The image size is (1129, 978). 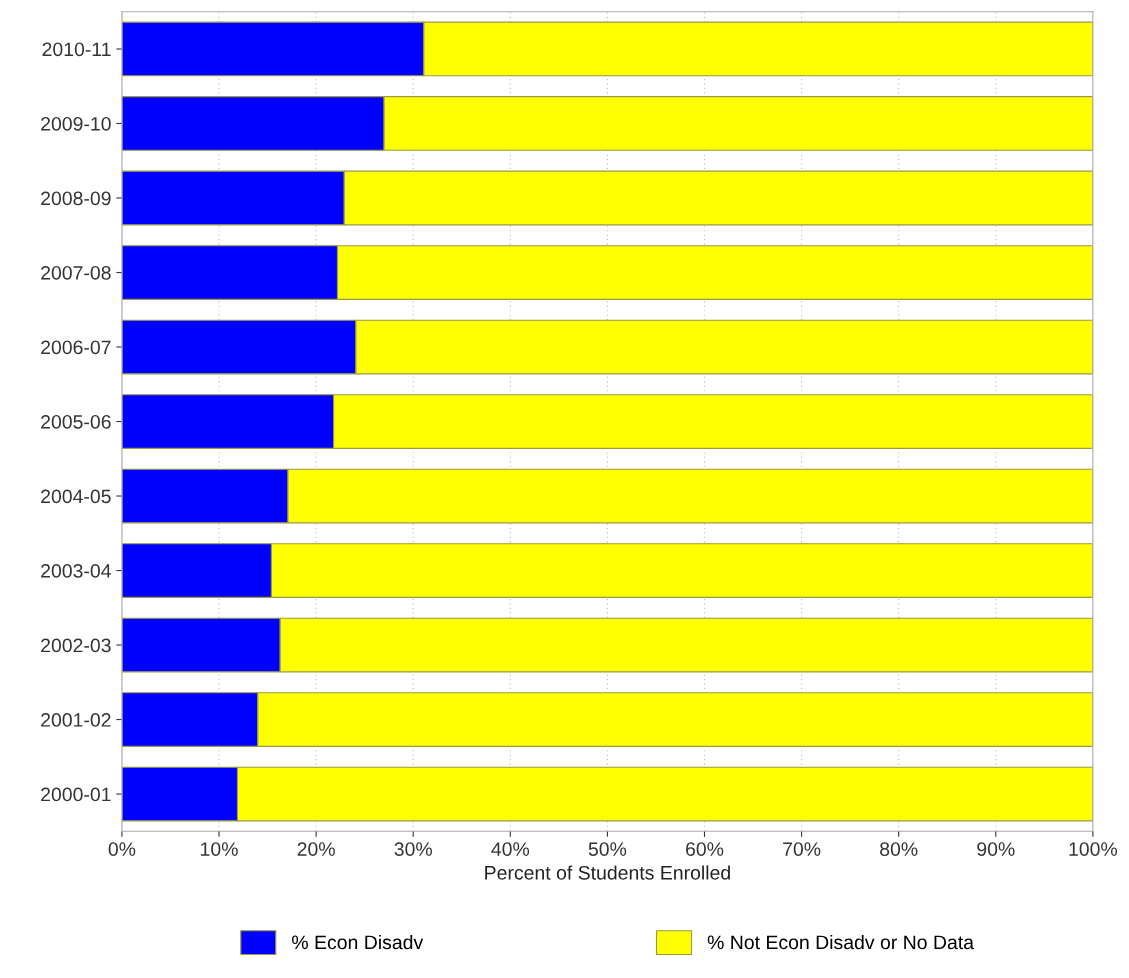 What do you see at coordinates (705, 849) in the screenshot?
I see `x-tick-label: 60%` at bounding box center [705, 849].